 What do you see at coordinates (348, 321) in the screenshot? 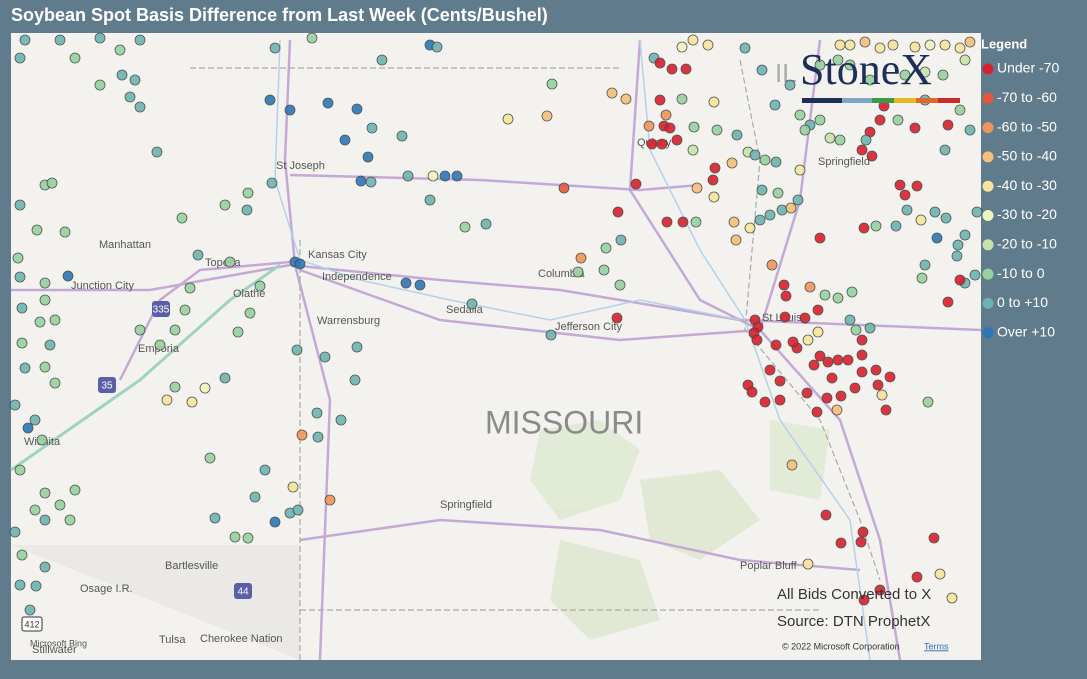
I see `place-label: Warrensburg` at bounding box center [348, 321].